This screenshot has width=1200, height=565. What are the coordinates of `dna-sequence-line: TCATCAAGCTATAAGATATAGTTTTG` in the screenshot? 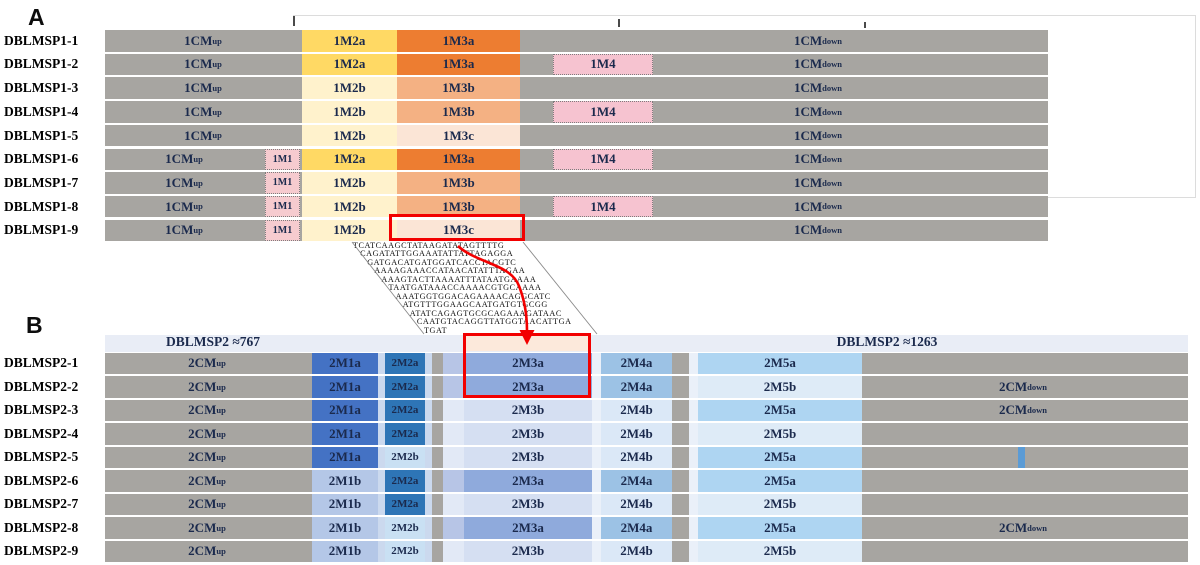 It's located at (429, 245).